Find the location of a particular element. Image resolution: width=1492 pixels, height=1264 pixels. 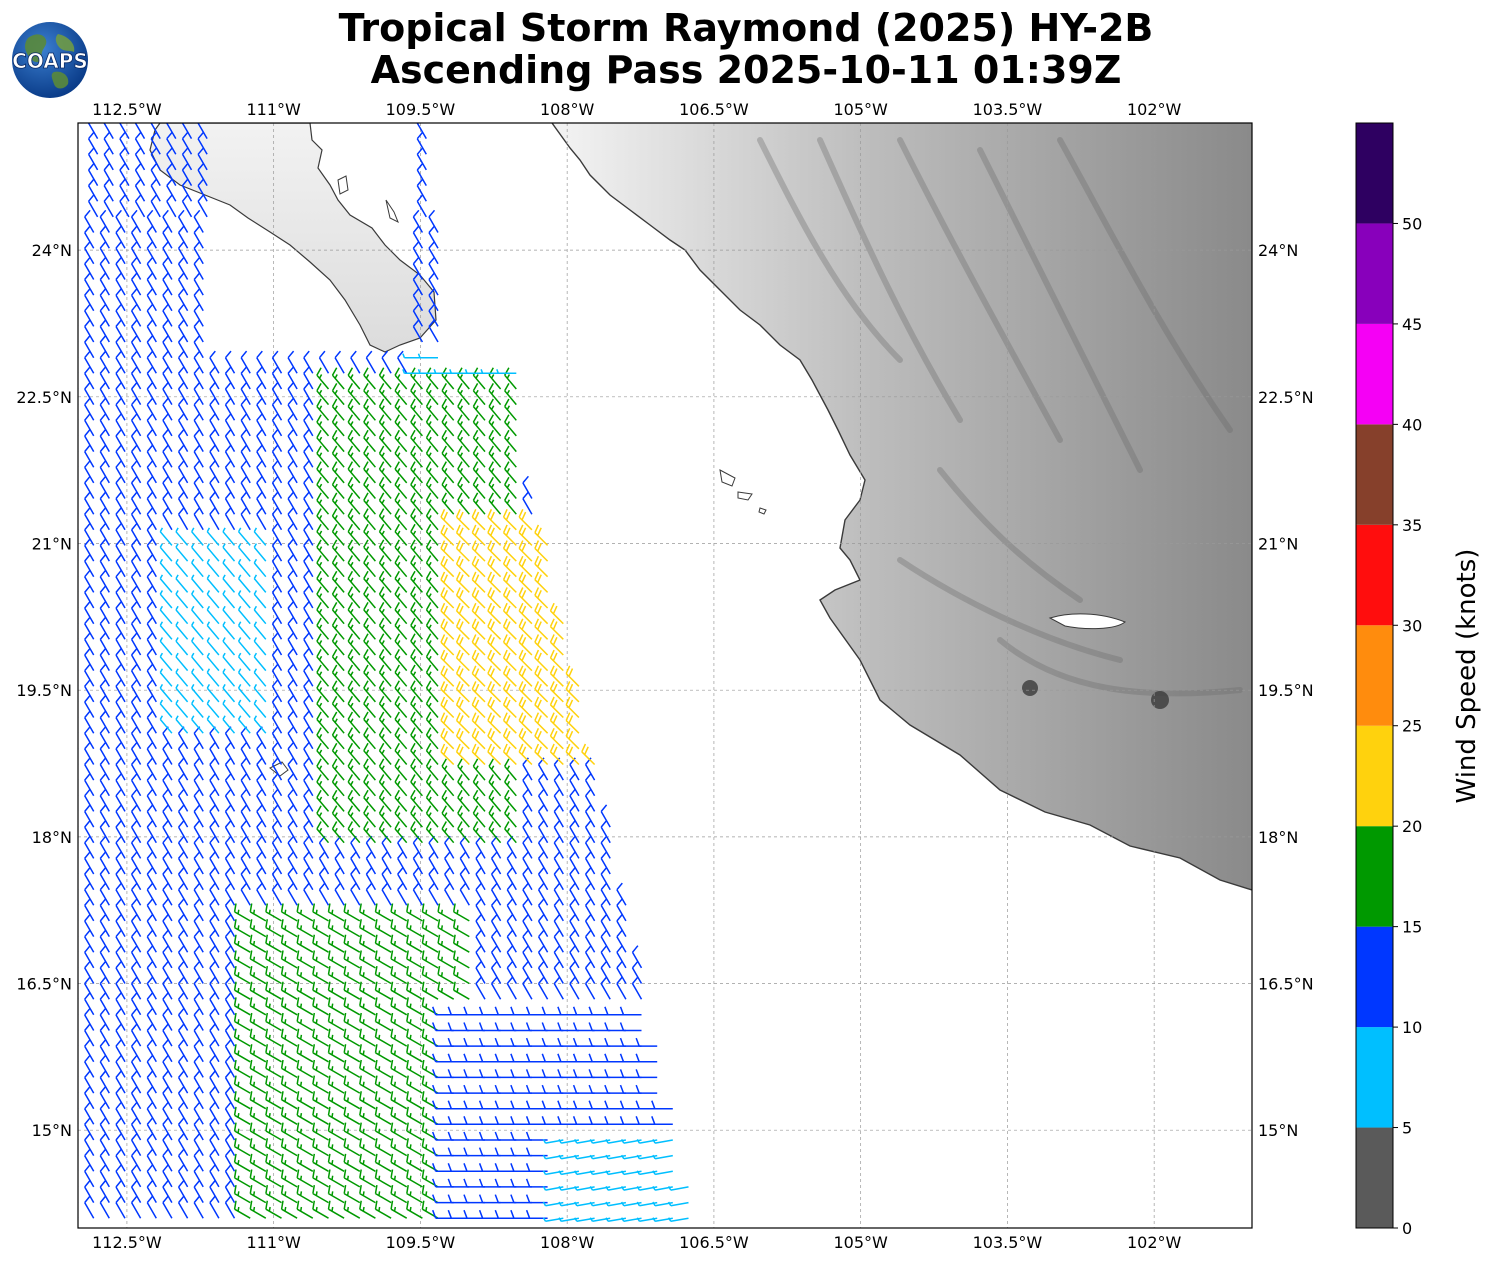

lat-tick-label-left: 16.5°N is located at coordinates (44, 984).